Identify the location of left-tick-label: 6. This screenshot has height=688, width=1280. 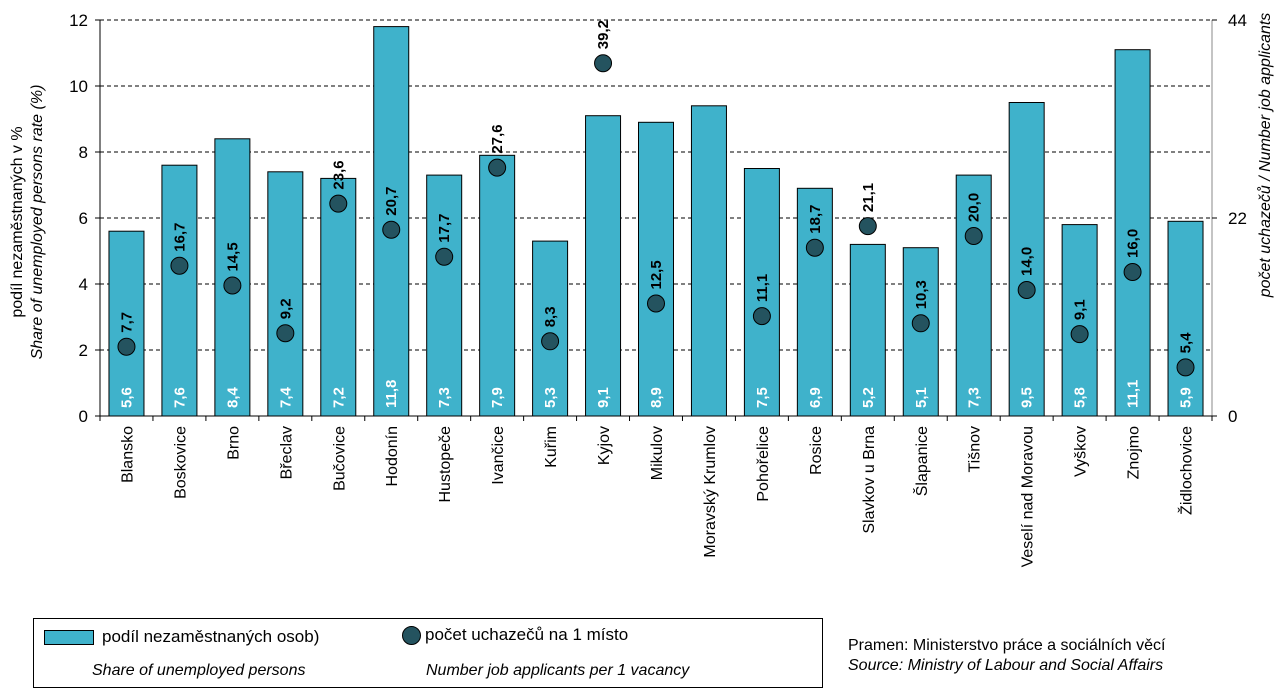
(83, 218).